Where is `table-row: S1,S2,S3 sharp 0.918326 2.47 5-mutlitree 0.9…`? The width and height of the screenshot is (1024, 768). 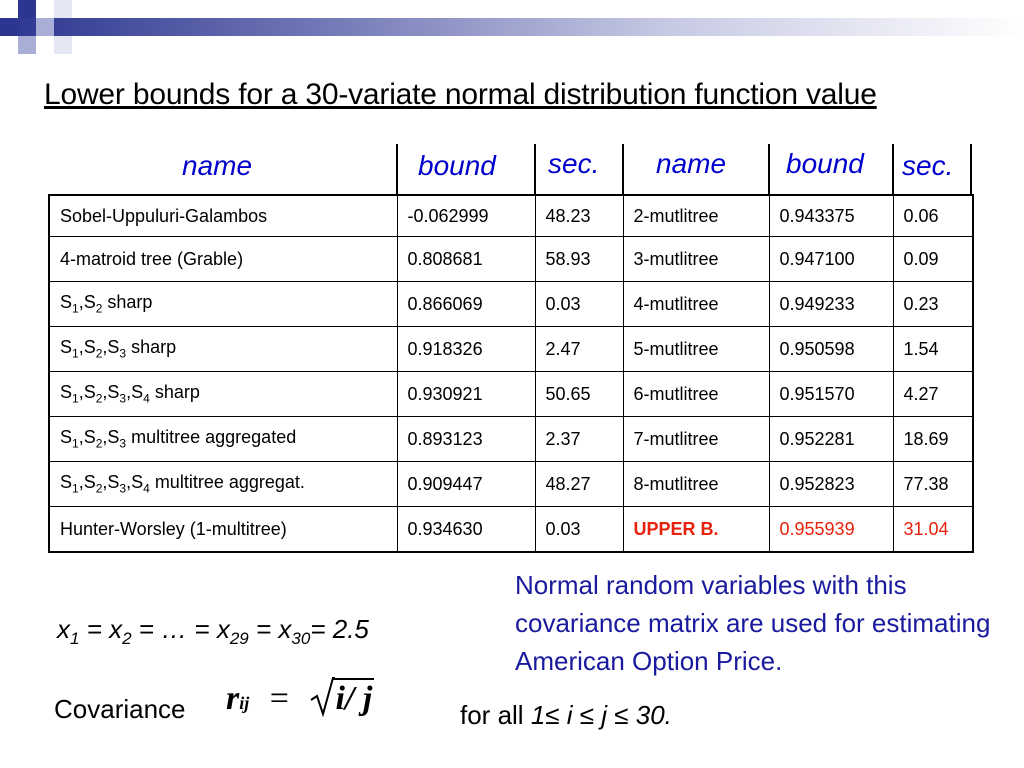 table-row: S1,S2,S3 sharp 0.918326 2.47 5-mutlitree 0.9… is located at coordinates (511, 349).